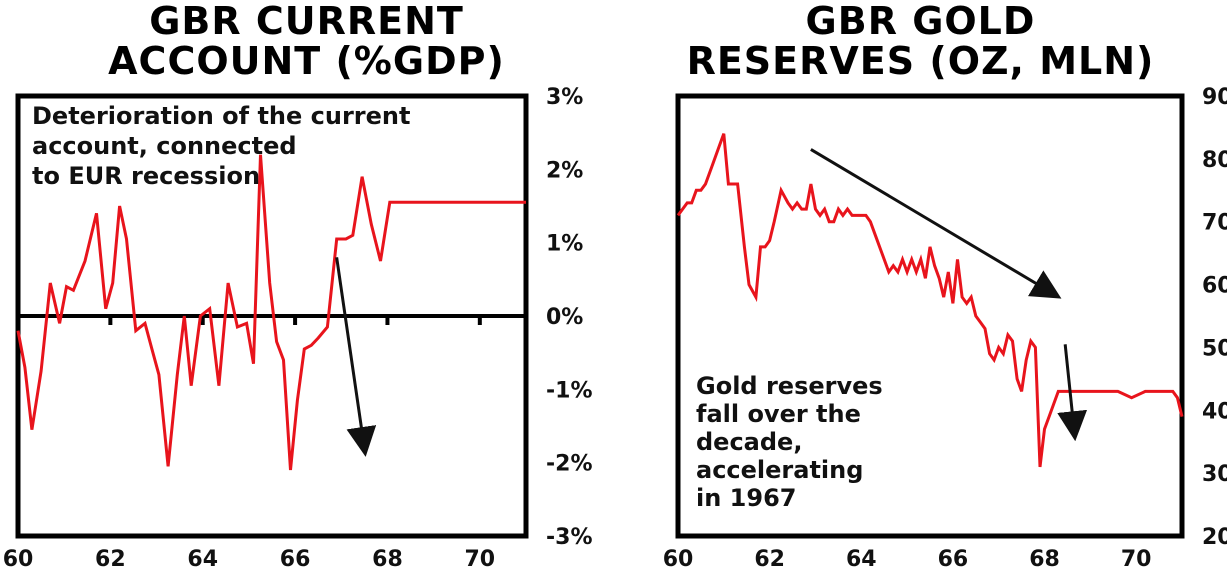  What do you see at coordinates (221, 116) in the screenshot?
I see `annotation-line: Deterioration of the current` at bounding box center [221, 116].